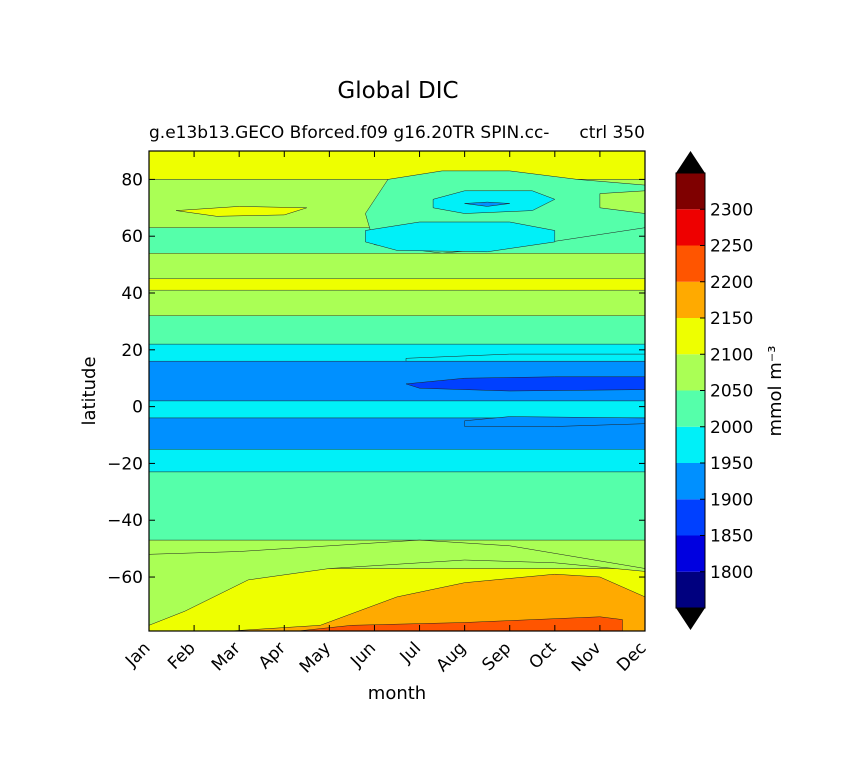 The height and width of the screenshot is (783, 866). What do you see at coordinates (690, 619) in the screenshot?
I see `colorbar-extend-low` at bounding box center [690, 619].